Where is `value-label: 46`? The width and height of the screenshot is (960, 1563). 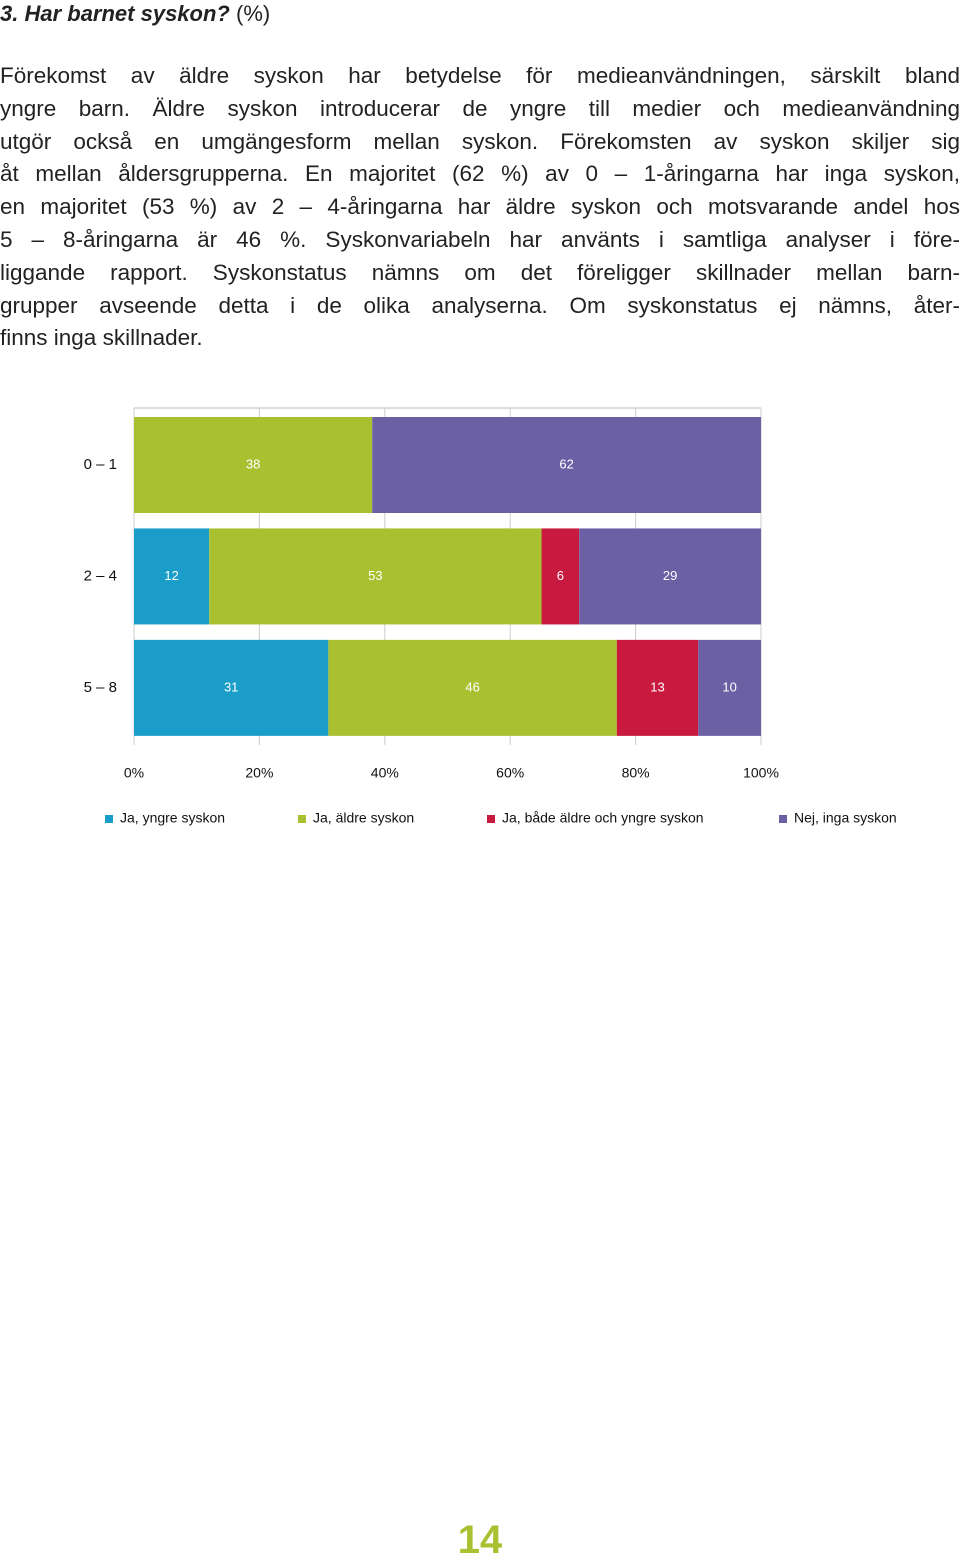 value-label: 46 is located at coordinates (472, 686).